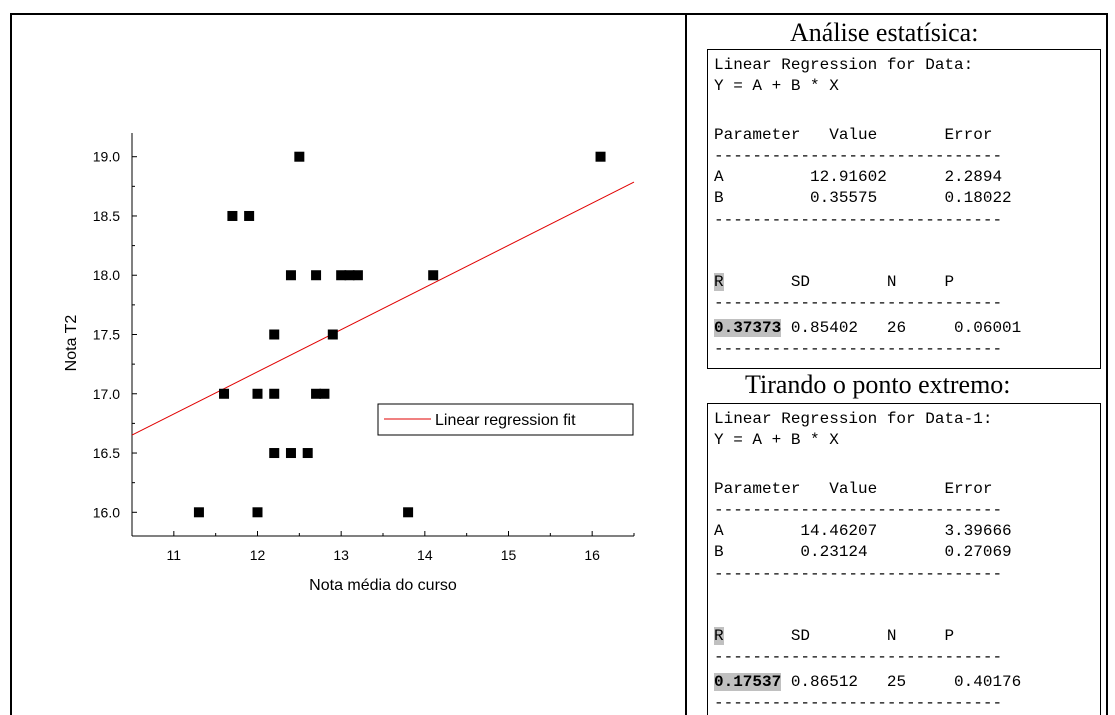 The image size is (1115, 715). I want to click on stat-row: 0.17537 0.86512 25 0.40176, so click(867, 682).